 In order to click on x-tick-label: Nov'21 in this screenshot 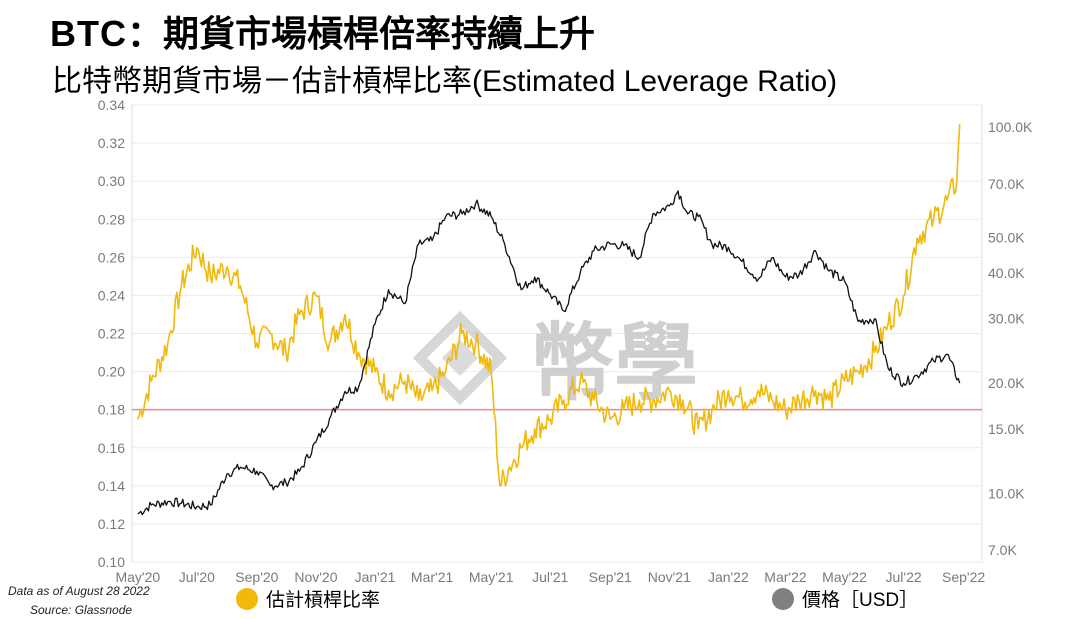, I will do `click(669, 577)`.